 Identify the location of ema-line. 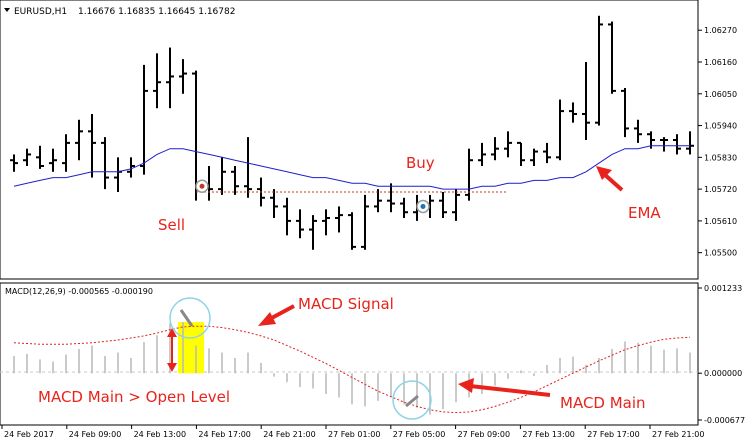
(351, 167).